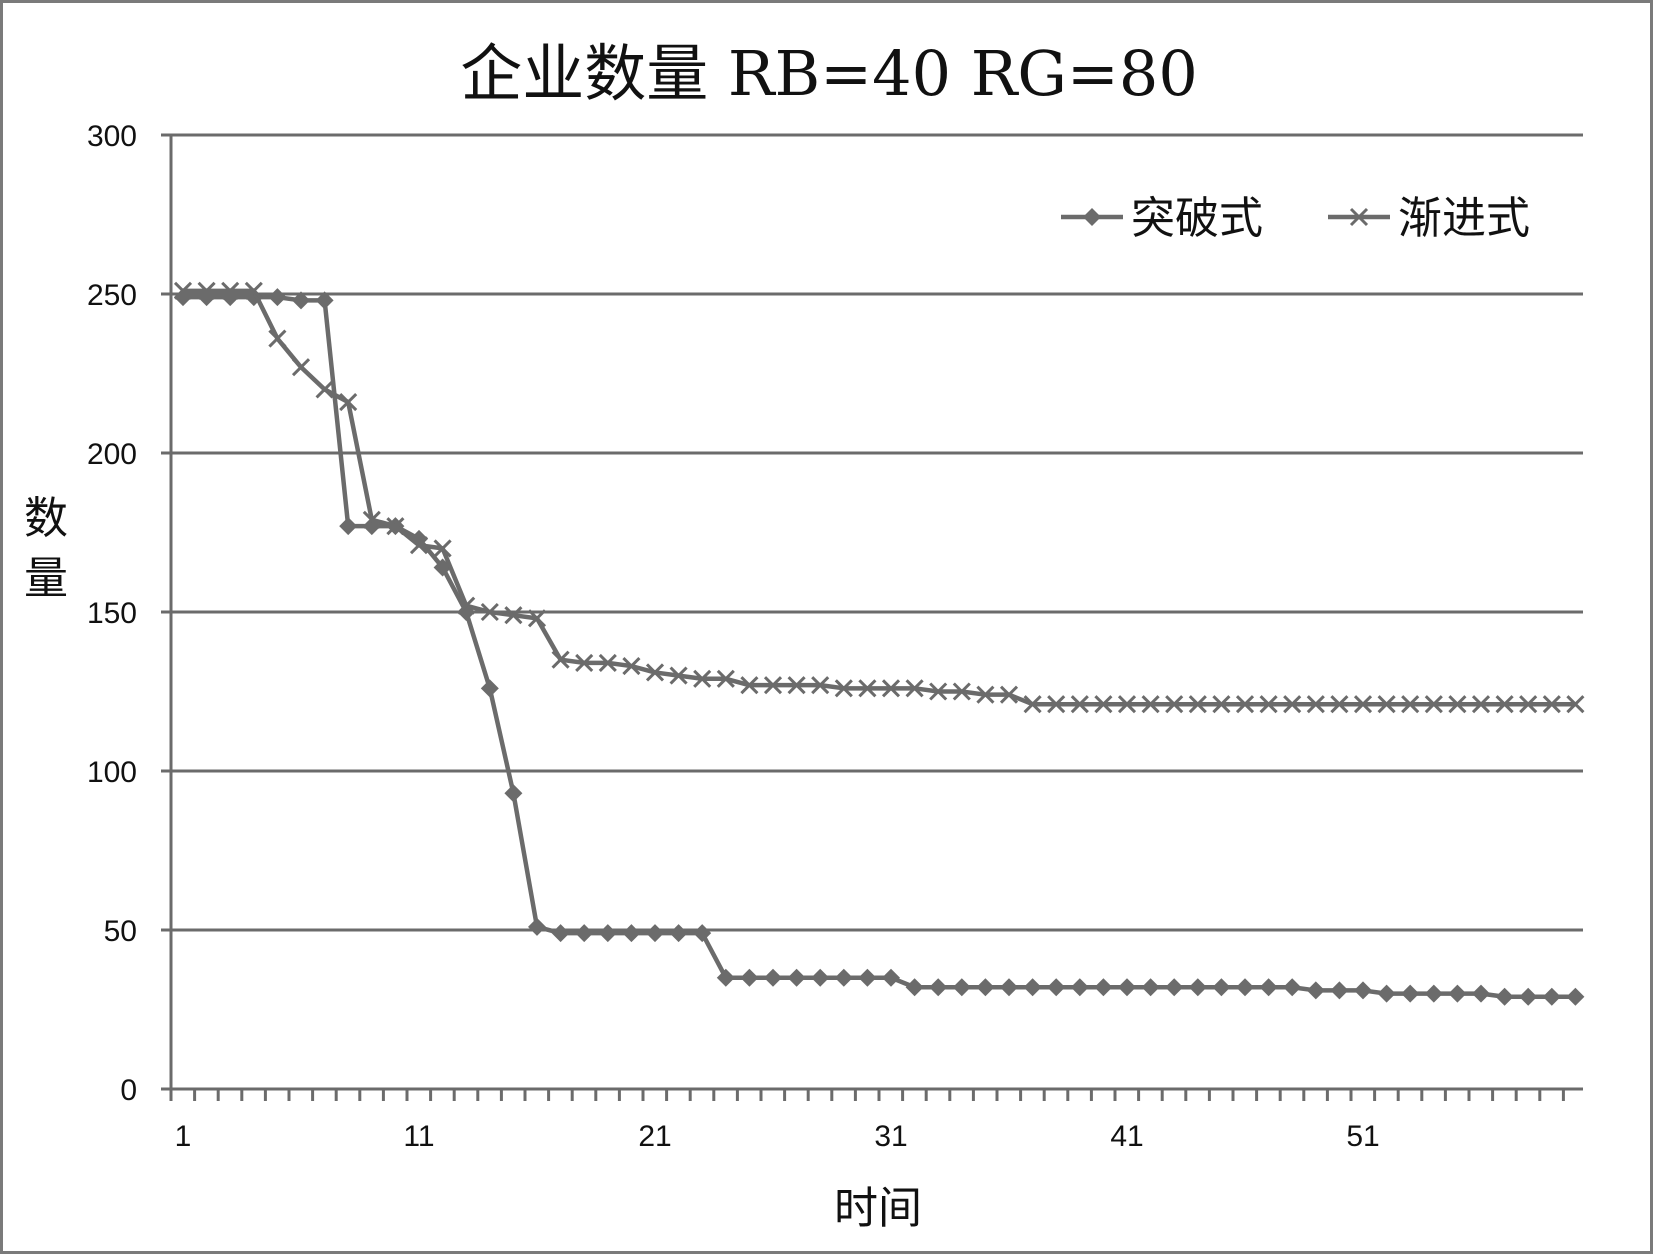 The image size is (1653, 1257). I want to click on y-tick-label: 150, so click(112, 613).